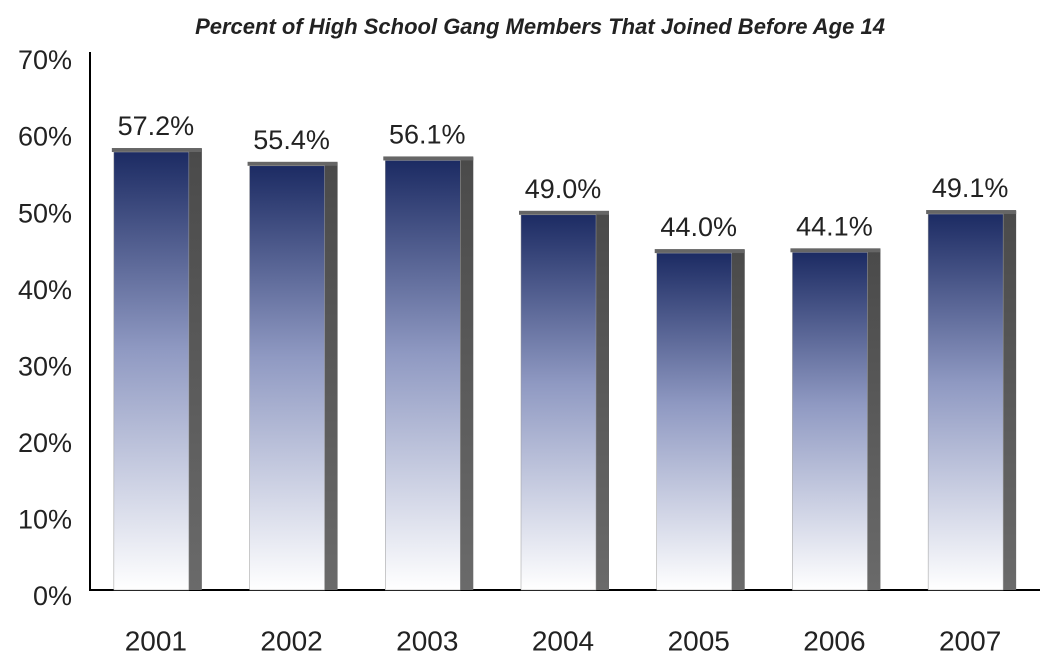 This screenshot has height=661, width=1041. What do you see at coordinates (45, 520) in the screenshot?
I see `y-tick-label: 10%` at bounding box center [45, 520].